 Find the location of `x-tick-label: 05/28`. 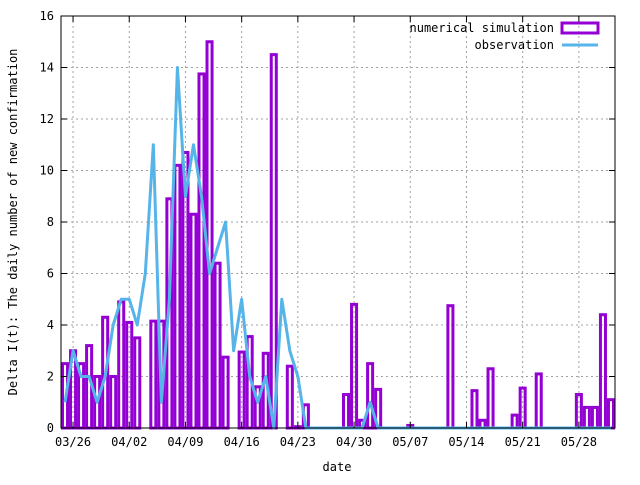

x-tick-label: 05/28 is located at coordinates (579, 442).